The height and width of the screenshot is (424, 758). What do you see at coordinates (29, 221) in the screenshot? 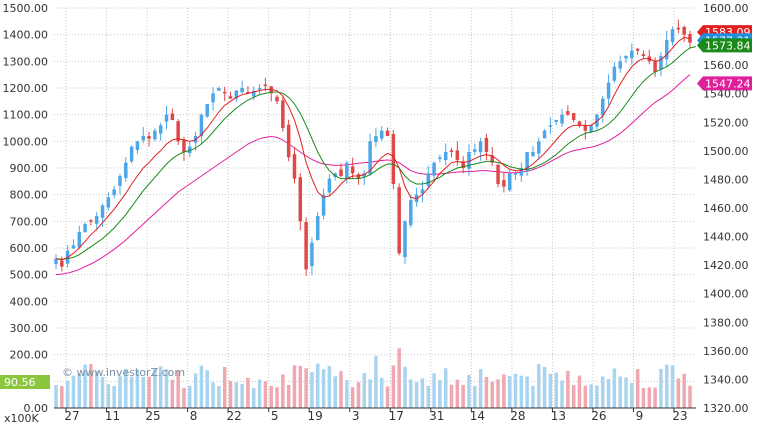
I see `left-tick-label: 700.00` at bounding box center [29, 221].